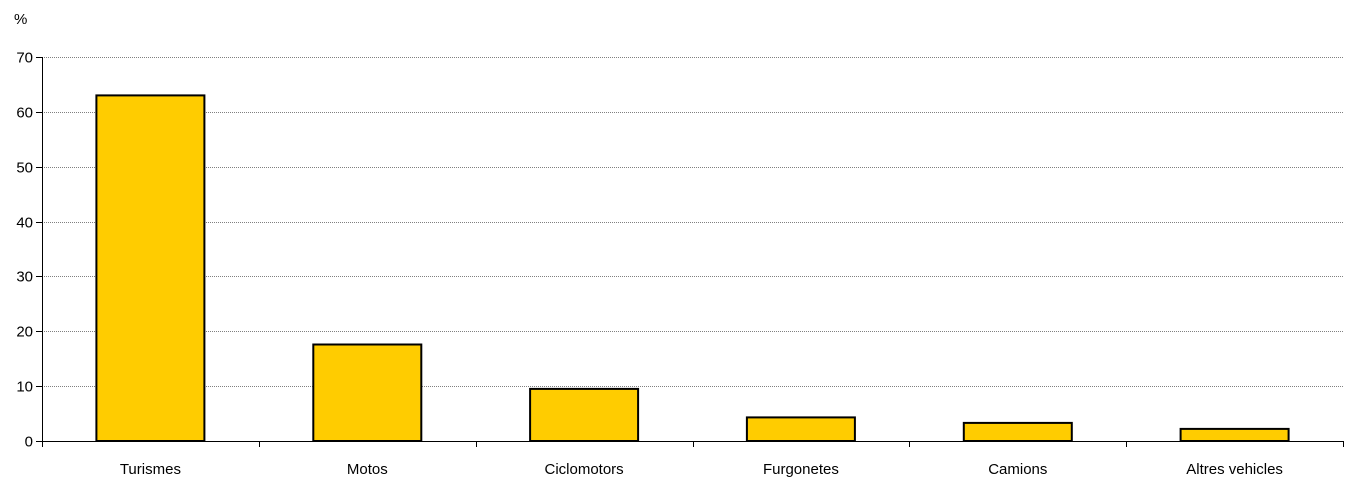 This screenshot has height=479, width=1346. What do you see at coordinates (29, 442) in the screenshot?
I see `y-tick-label: 0` at bounding box center [29, 442].